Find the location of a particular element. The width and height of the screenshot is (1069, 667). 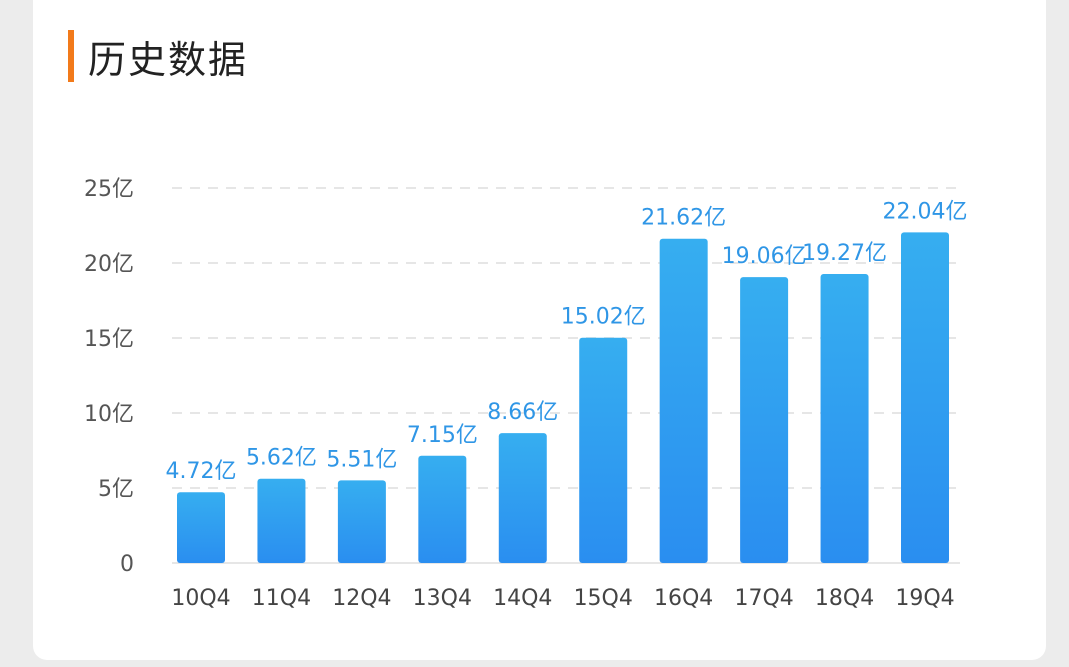

bar-12Q4 is located at coordinates (361, 521).